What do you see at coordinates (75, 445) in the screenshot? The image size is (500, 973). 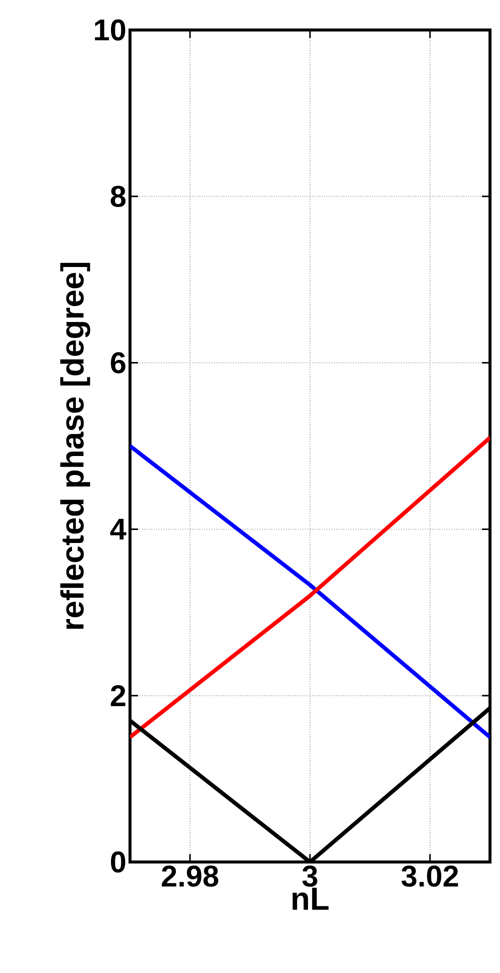 I see `y-axis-title: reflected phase [degree]` at bounding box center [75, 445].